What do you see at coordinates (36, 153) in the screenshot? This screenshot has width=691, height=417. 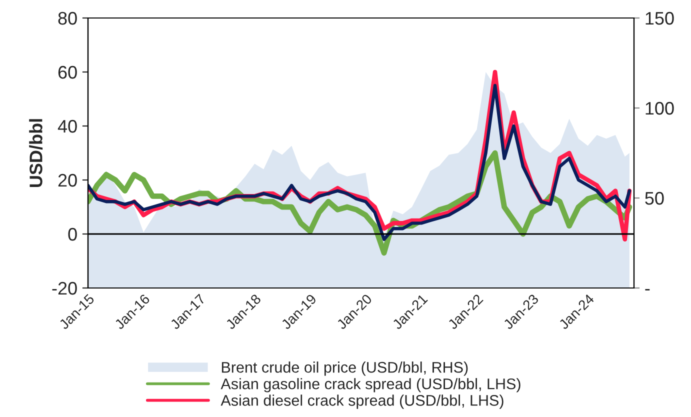 I see `y-axis-title: USD/bbl` at bounding box center [36, 153].